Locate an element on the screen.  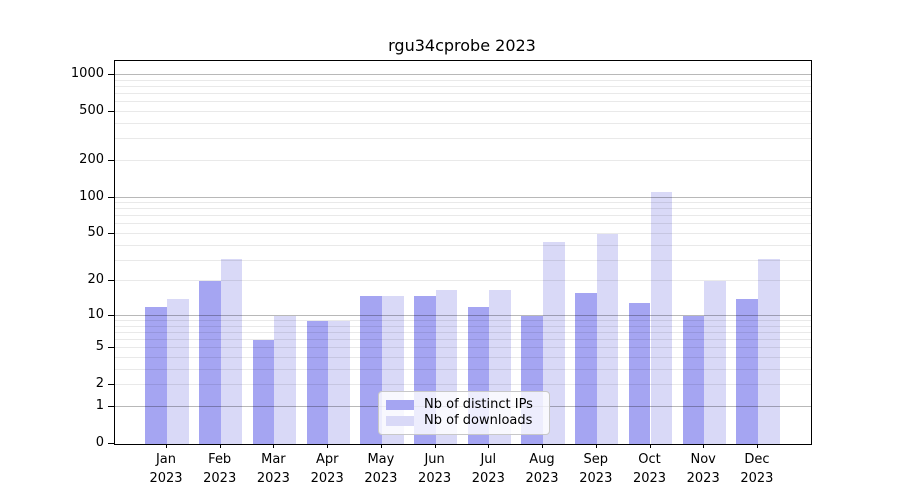
x-tick-month: Oct is located at coordinates (649, 459).